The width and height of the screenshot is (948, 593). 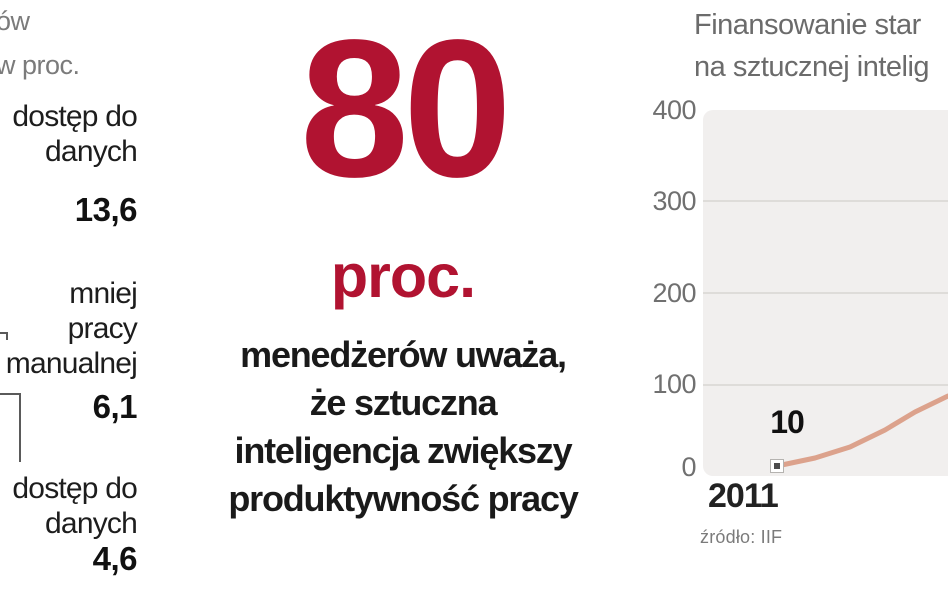 I want to click on stat-description-line: inteligencja zwiększy, so click(x=403, y=450).